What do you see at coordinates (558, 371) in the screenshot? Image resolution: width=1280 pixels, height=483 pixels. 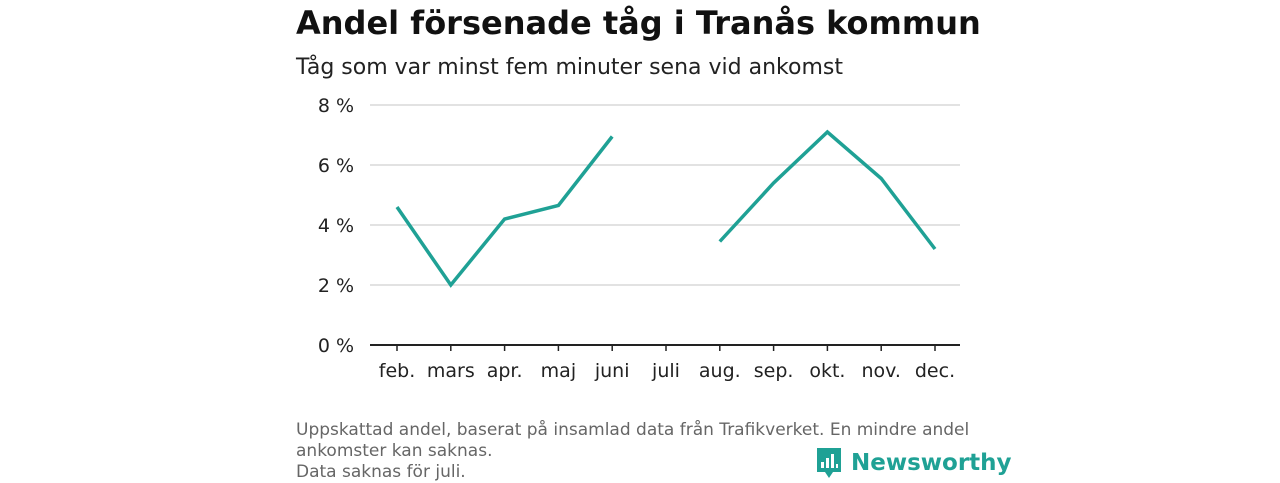 I see `x-tick-label: maj` at bounding box center [558, 371].